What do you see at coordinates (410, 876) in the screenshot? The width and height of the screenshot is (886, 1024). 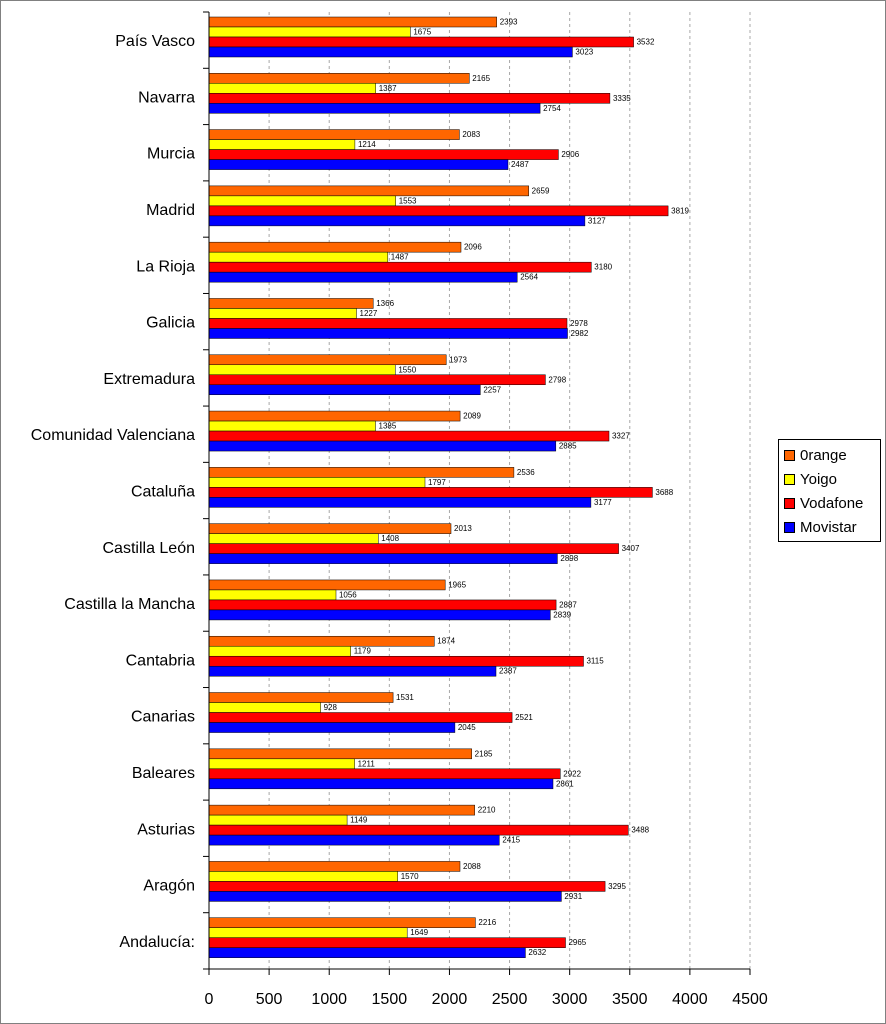 I see `value-label: 1570` at bounding box center [410, 876].